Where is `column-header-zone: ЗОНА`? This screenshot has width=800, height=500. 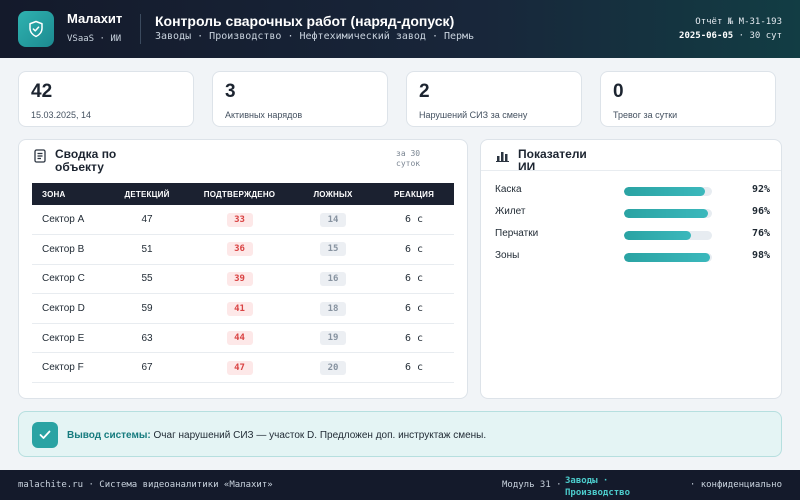
column-header-zone: ЗОНА is located at coordinates (54, 194).